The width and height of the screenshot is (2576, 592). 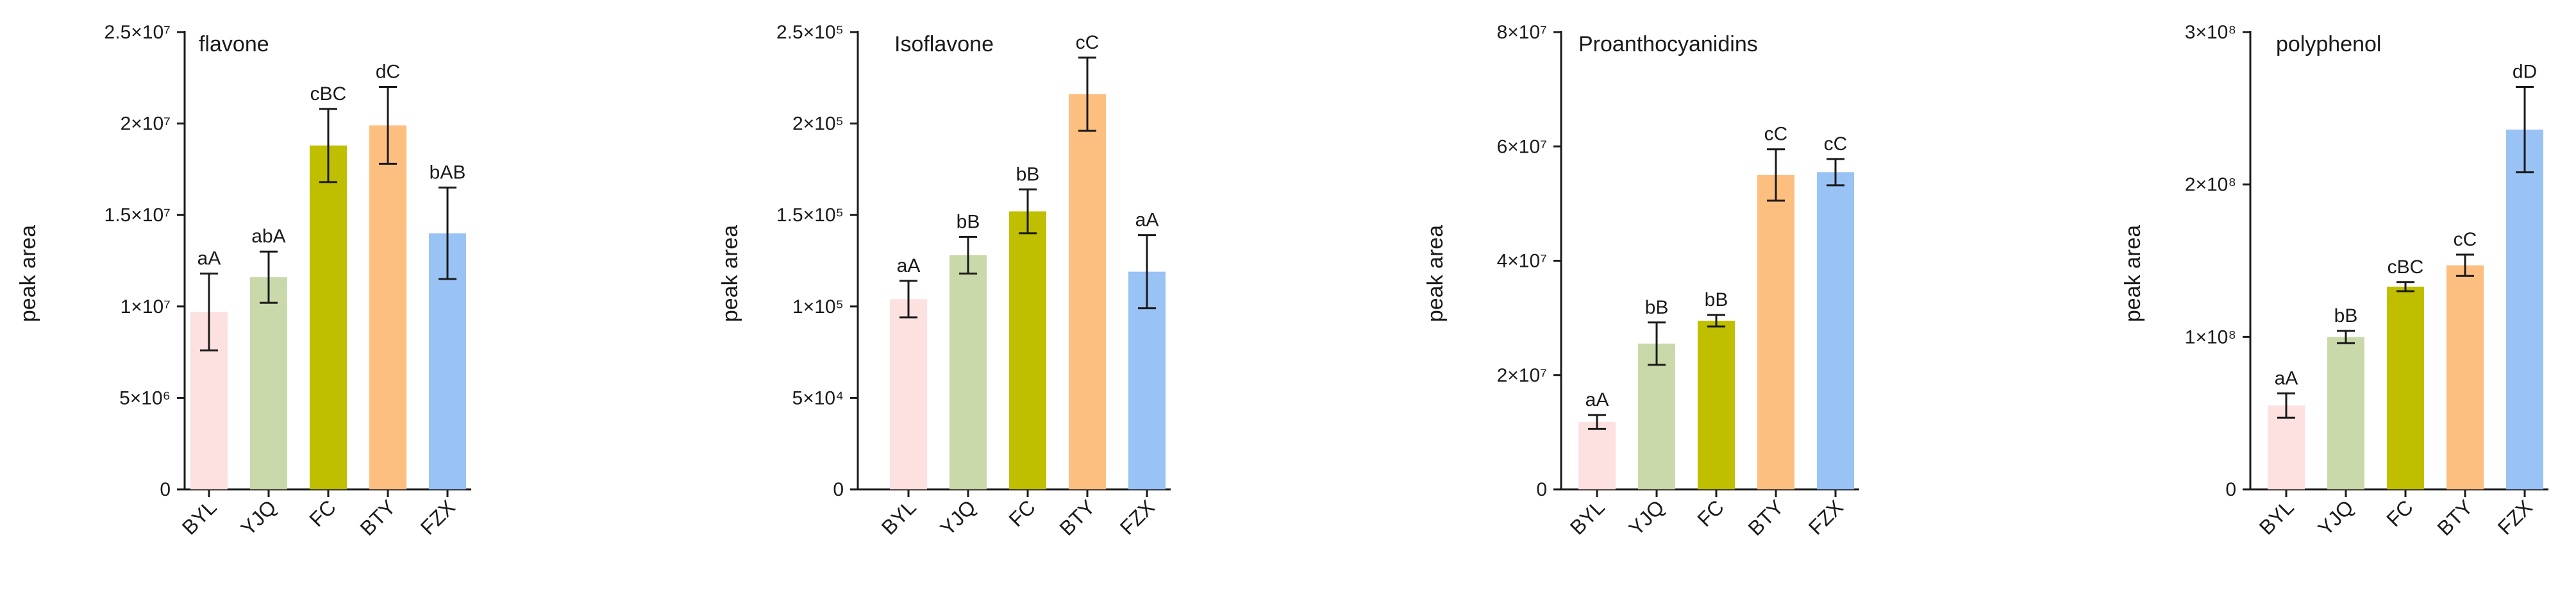 I want to click on y-tick-label: 1×10⁵, so click(x=818, y=306).